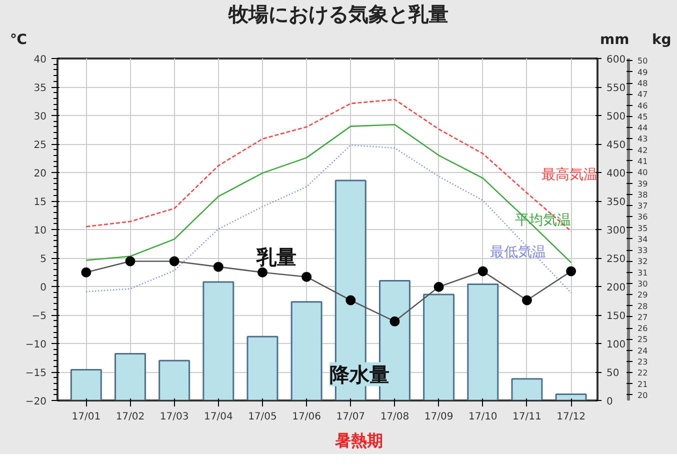  Describe the element at coordinates (359, 374) in the screenshot. I see `series-label: 降水量` at that location.